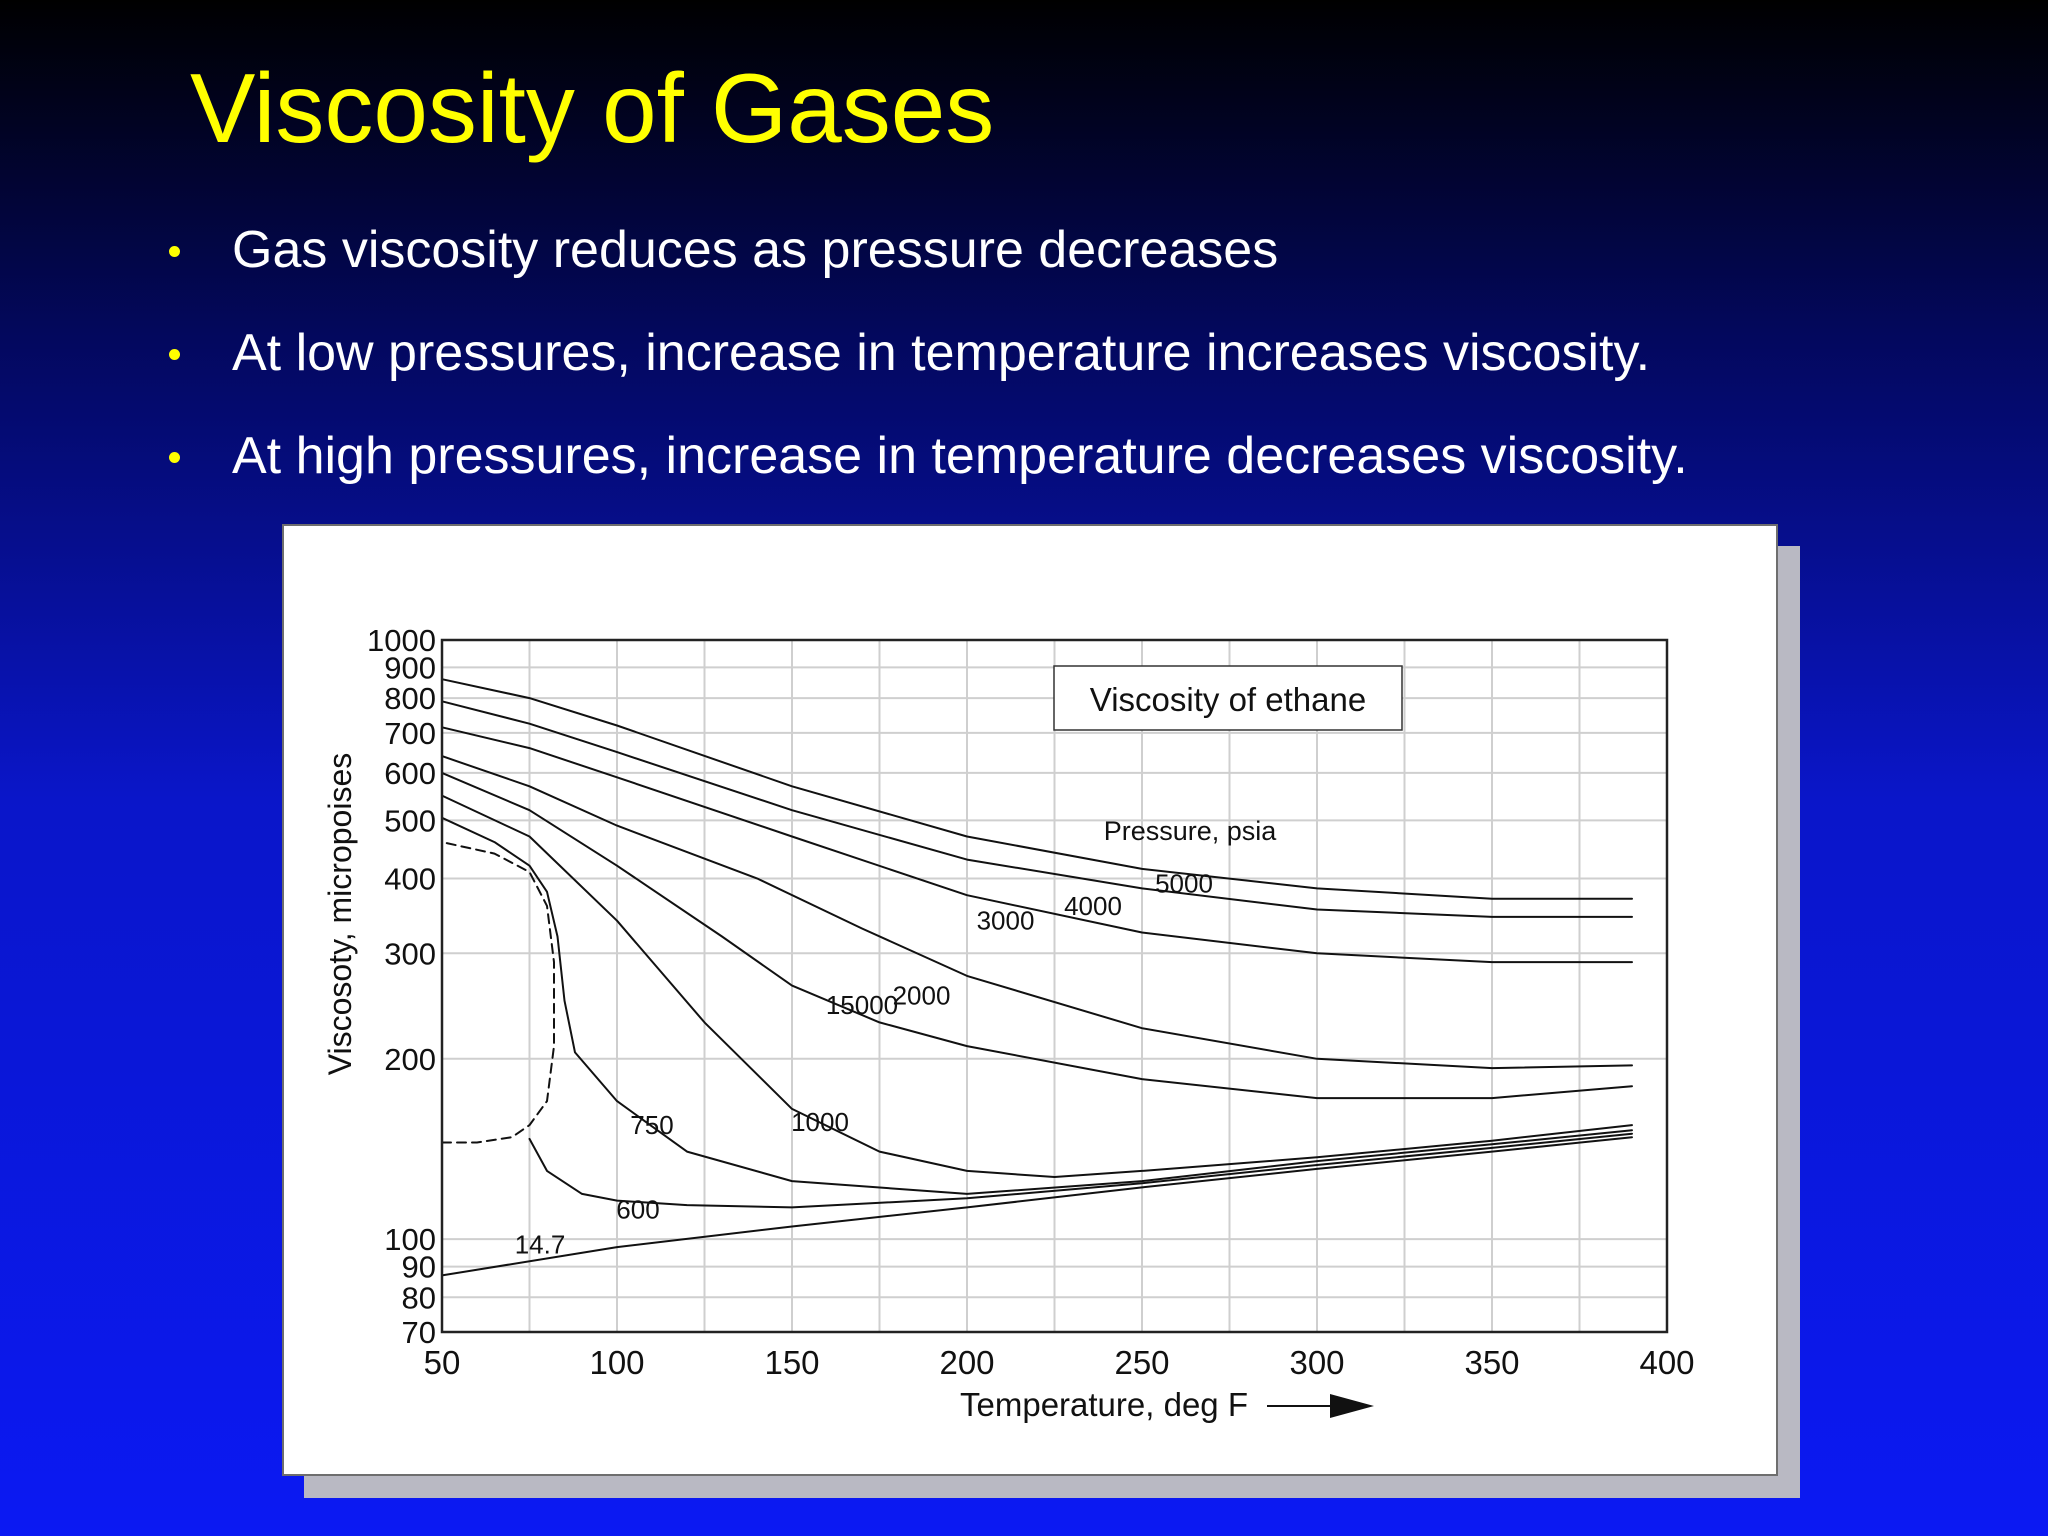 The height and width of the screenshot is (1536, 2048). What do you see at coordinates (1184, 884) in the screenshot?
I see `curve-label: 5000` at bounding box center [1184, 884].